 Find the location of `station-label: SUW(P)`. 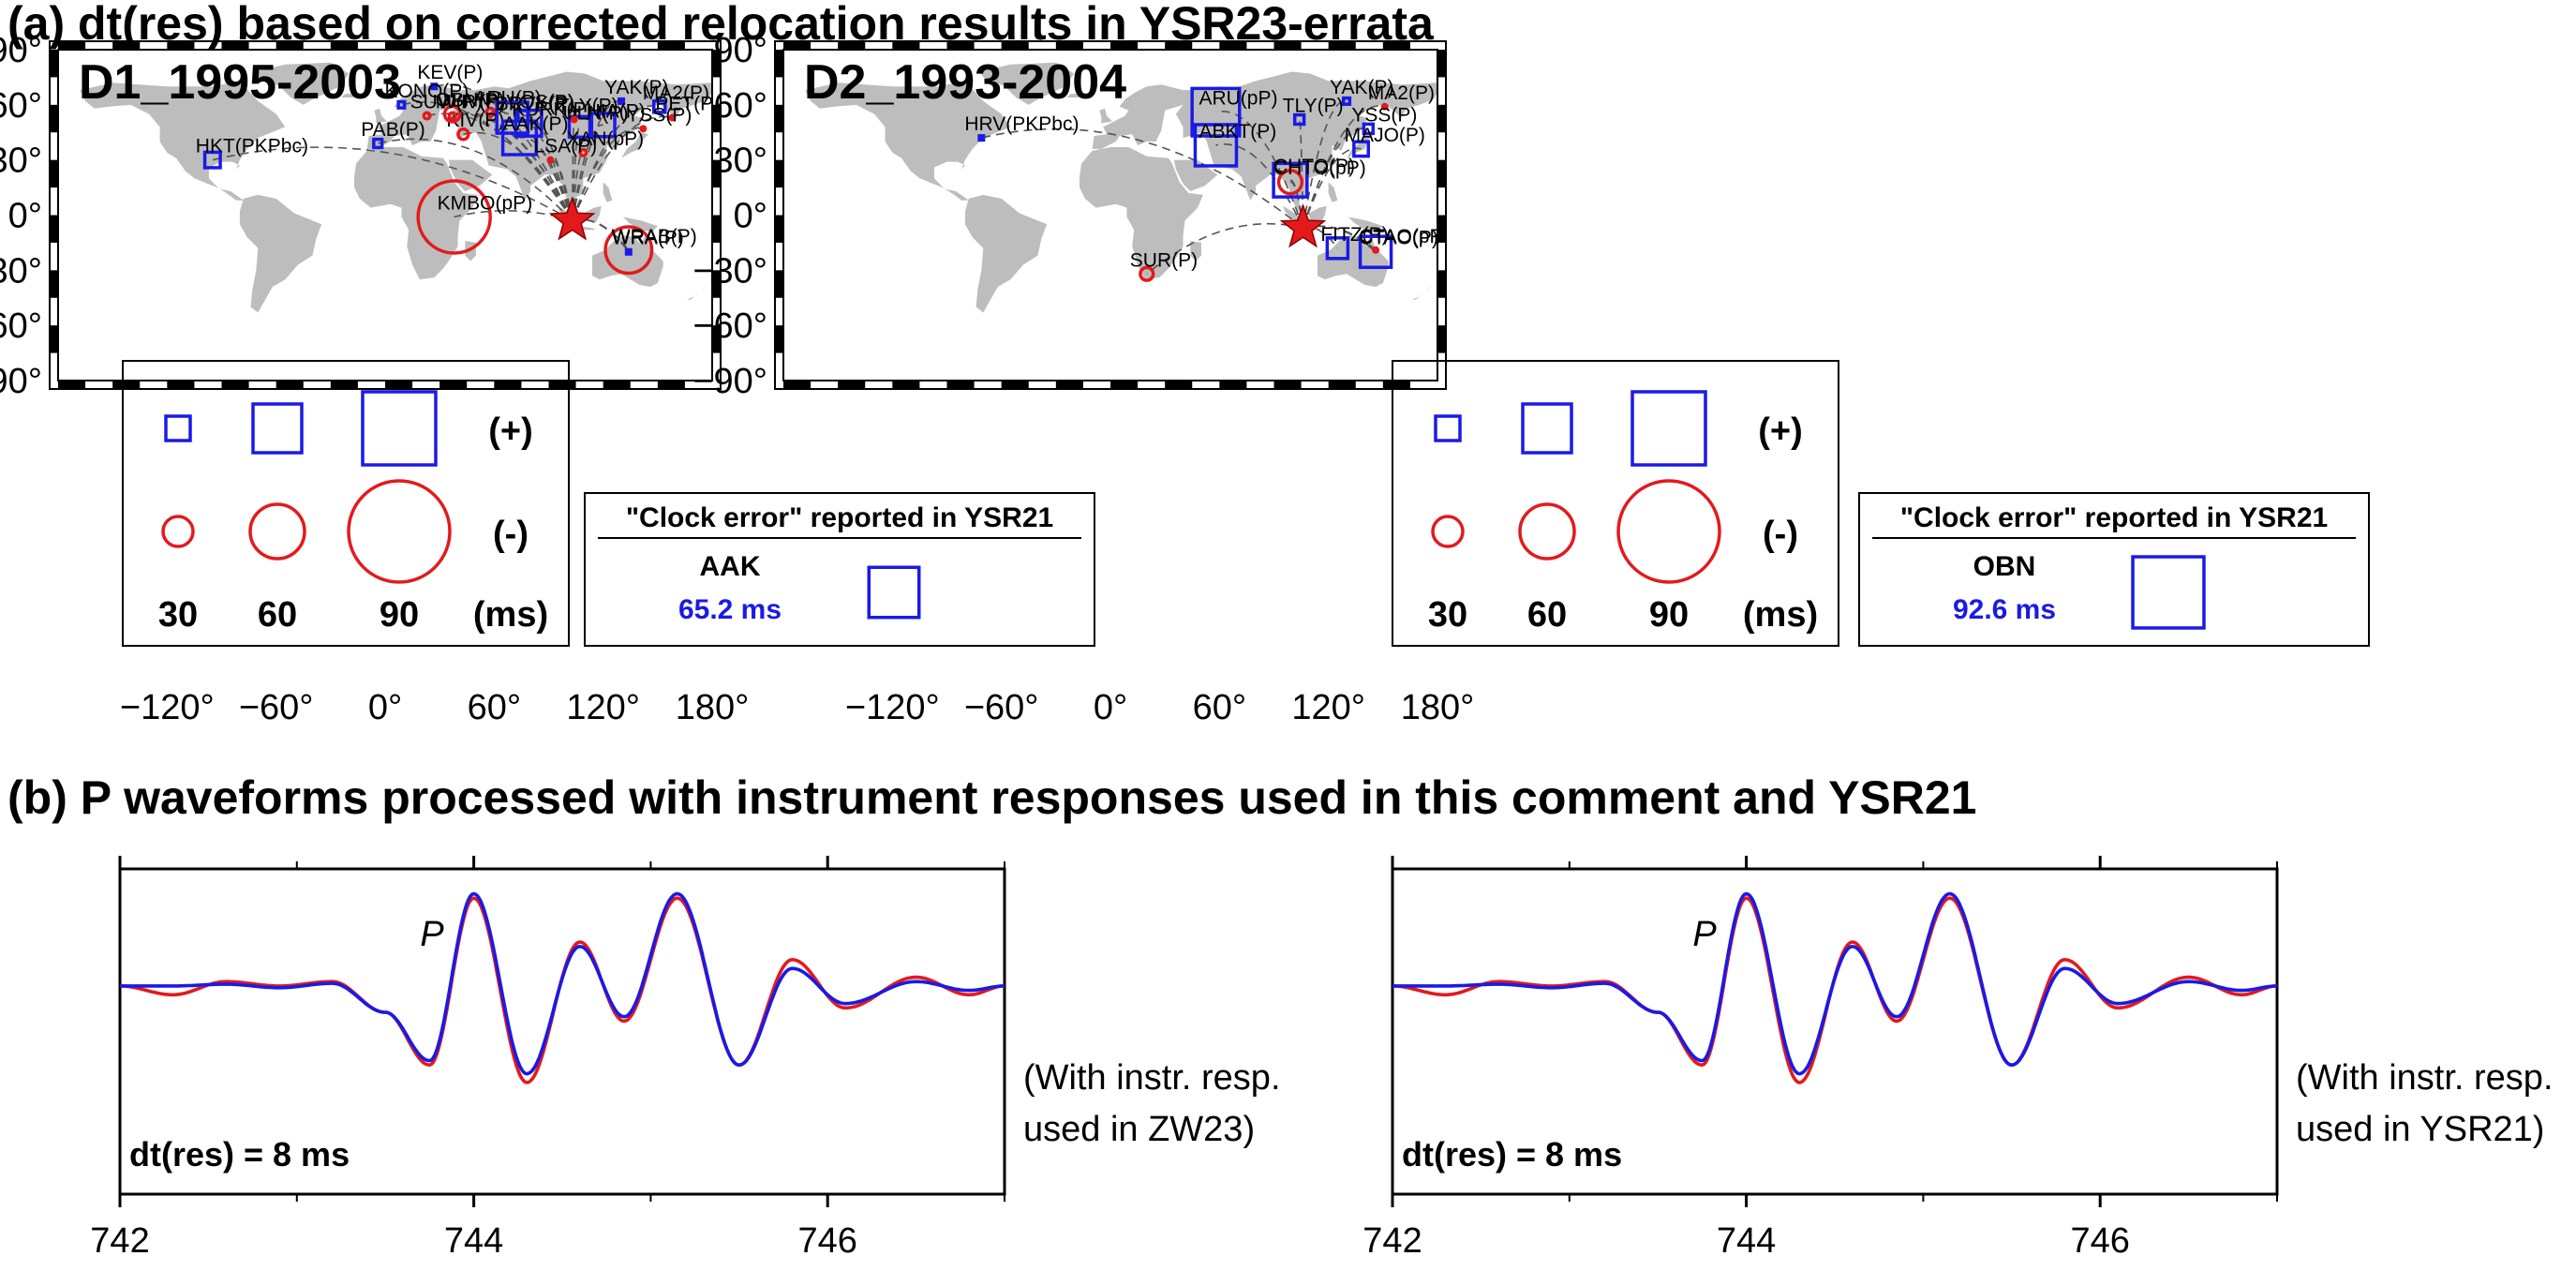

station-label: SUW(P) is located at coordinates (446, 103).